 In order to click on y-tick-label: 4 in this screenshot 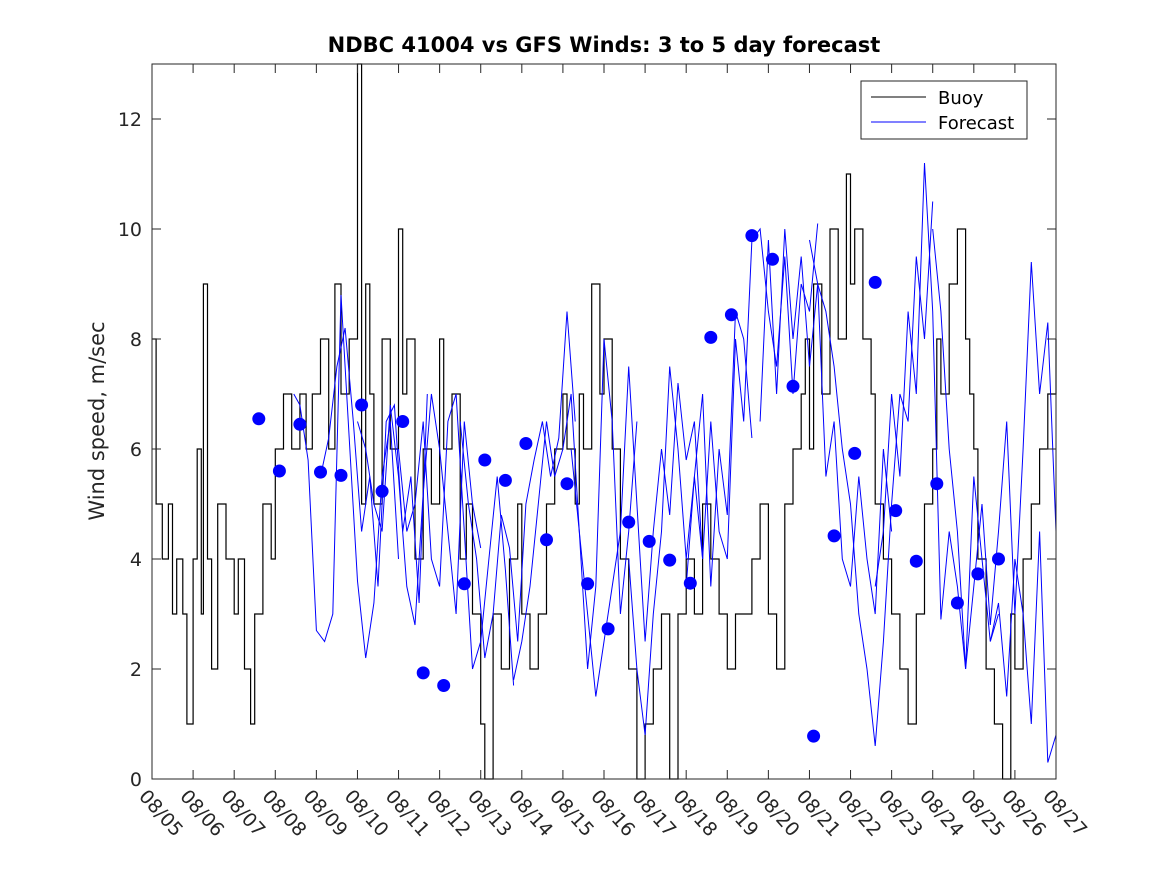, I will do `click(136, 560)`.